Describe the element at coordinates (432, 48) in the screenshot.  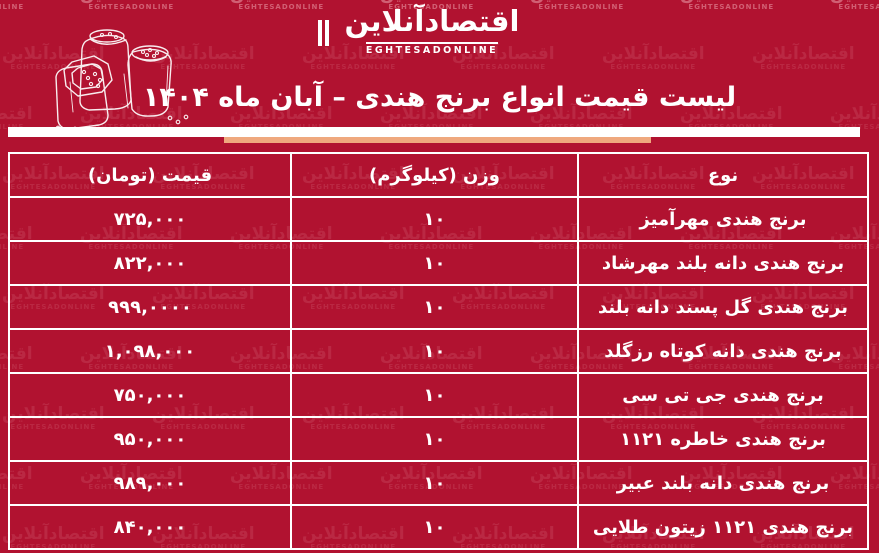
I see `brand-logo-en: EGHTESADONLINE` at that location.